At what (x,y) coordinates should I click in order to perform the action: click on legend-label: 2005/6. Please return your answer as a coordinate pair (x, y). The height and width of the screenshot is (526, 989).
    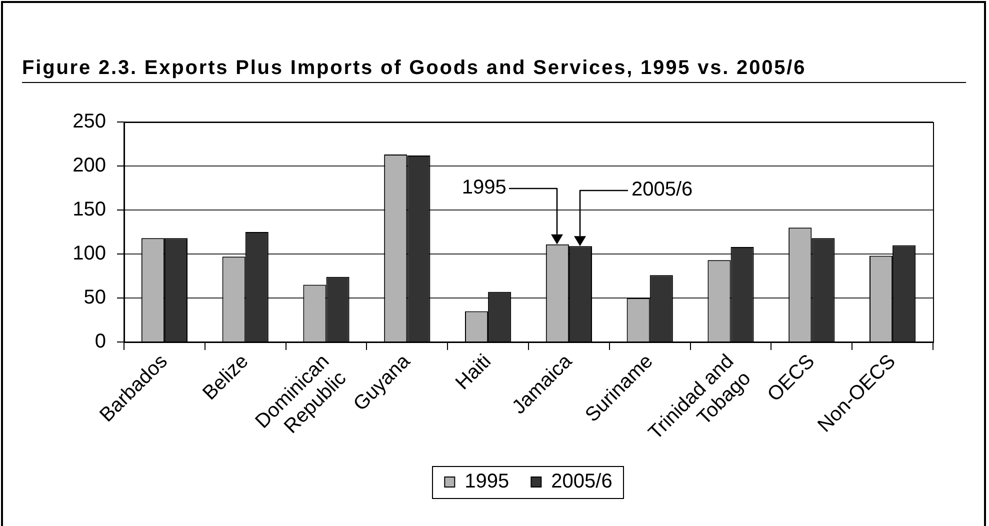
    Looking at the image, I should click on (581, 481).